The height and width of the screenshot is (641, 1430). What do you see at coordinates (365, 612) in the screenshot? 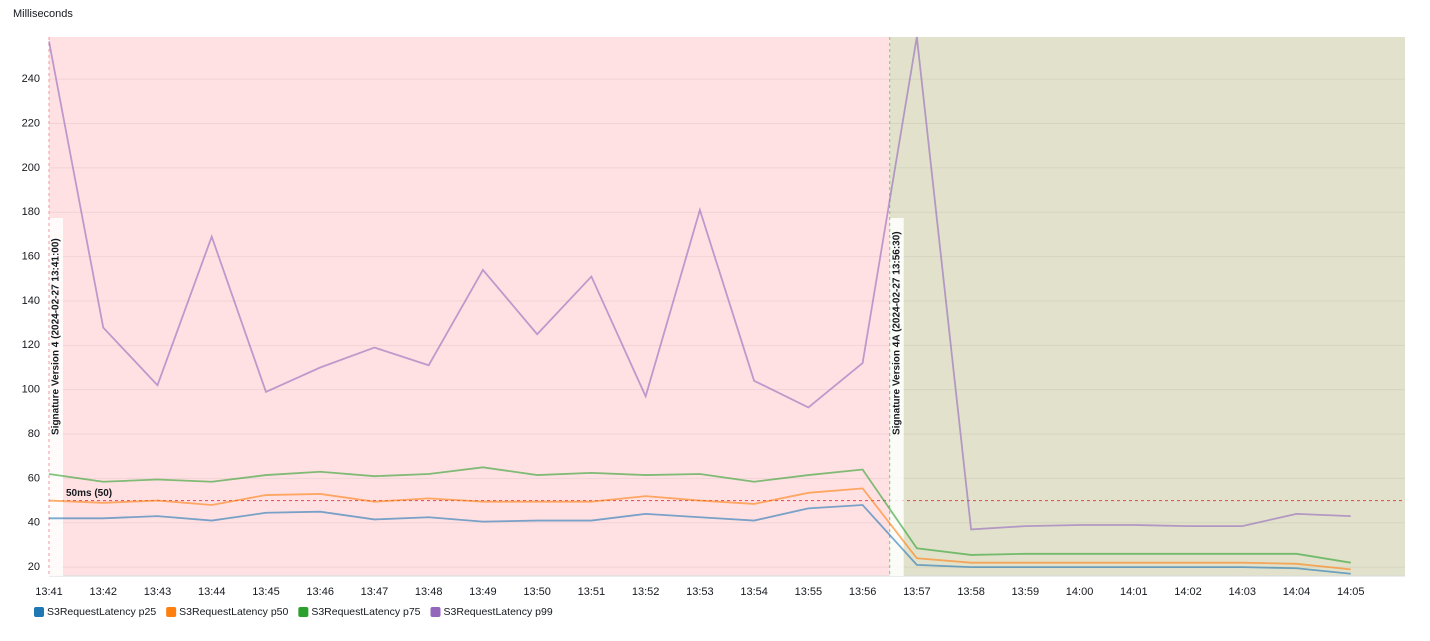
I see `legend-label: S3RequestLatency p75` at bounding box center [365, 612].